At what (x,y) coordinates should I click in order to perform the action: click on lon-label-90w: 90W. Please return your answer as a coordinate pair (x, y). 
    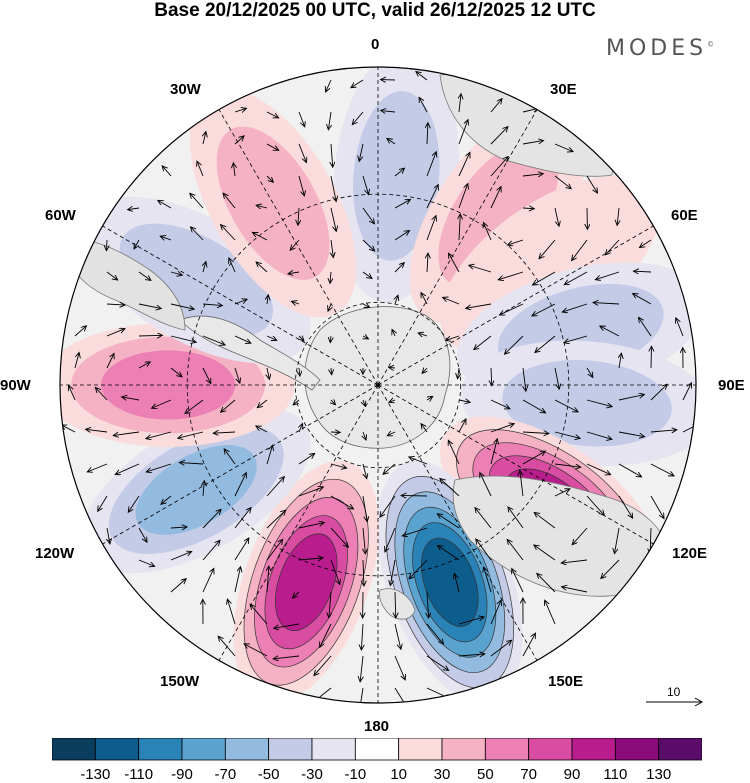
    Looking at the image, I should click on (15, 385).